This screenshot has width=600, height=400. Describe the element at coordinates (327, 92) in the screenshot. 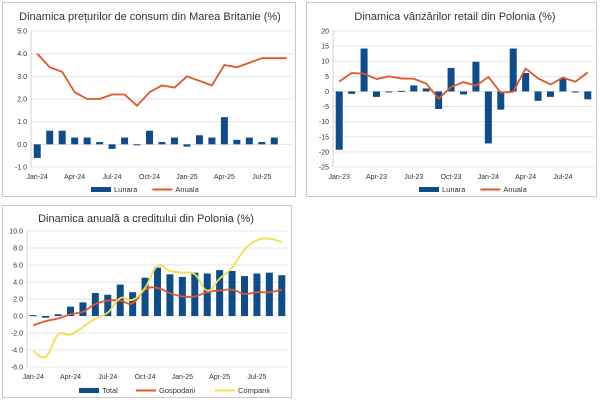

I see `y-tick-label: 0` at that location.